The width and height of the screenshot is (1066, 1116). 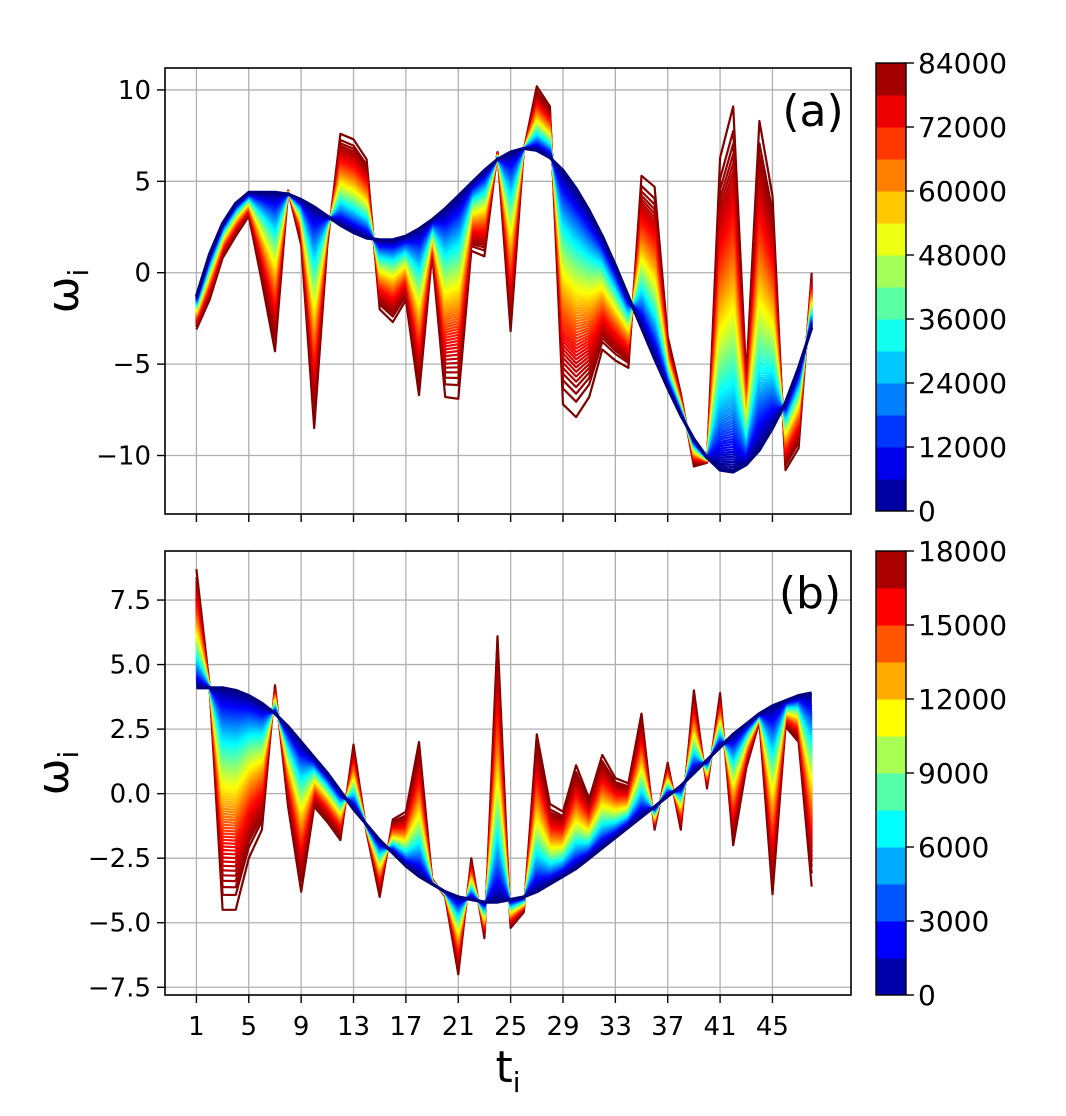 I want to click on x-tick-label: 13, so click(x=353, y=1027).